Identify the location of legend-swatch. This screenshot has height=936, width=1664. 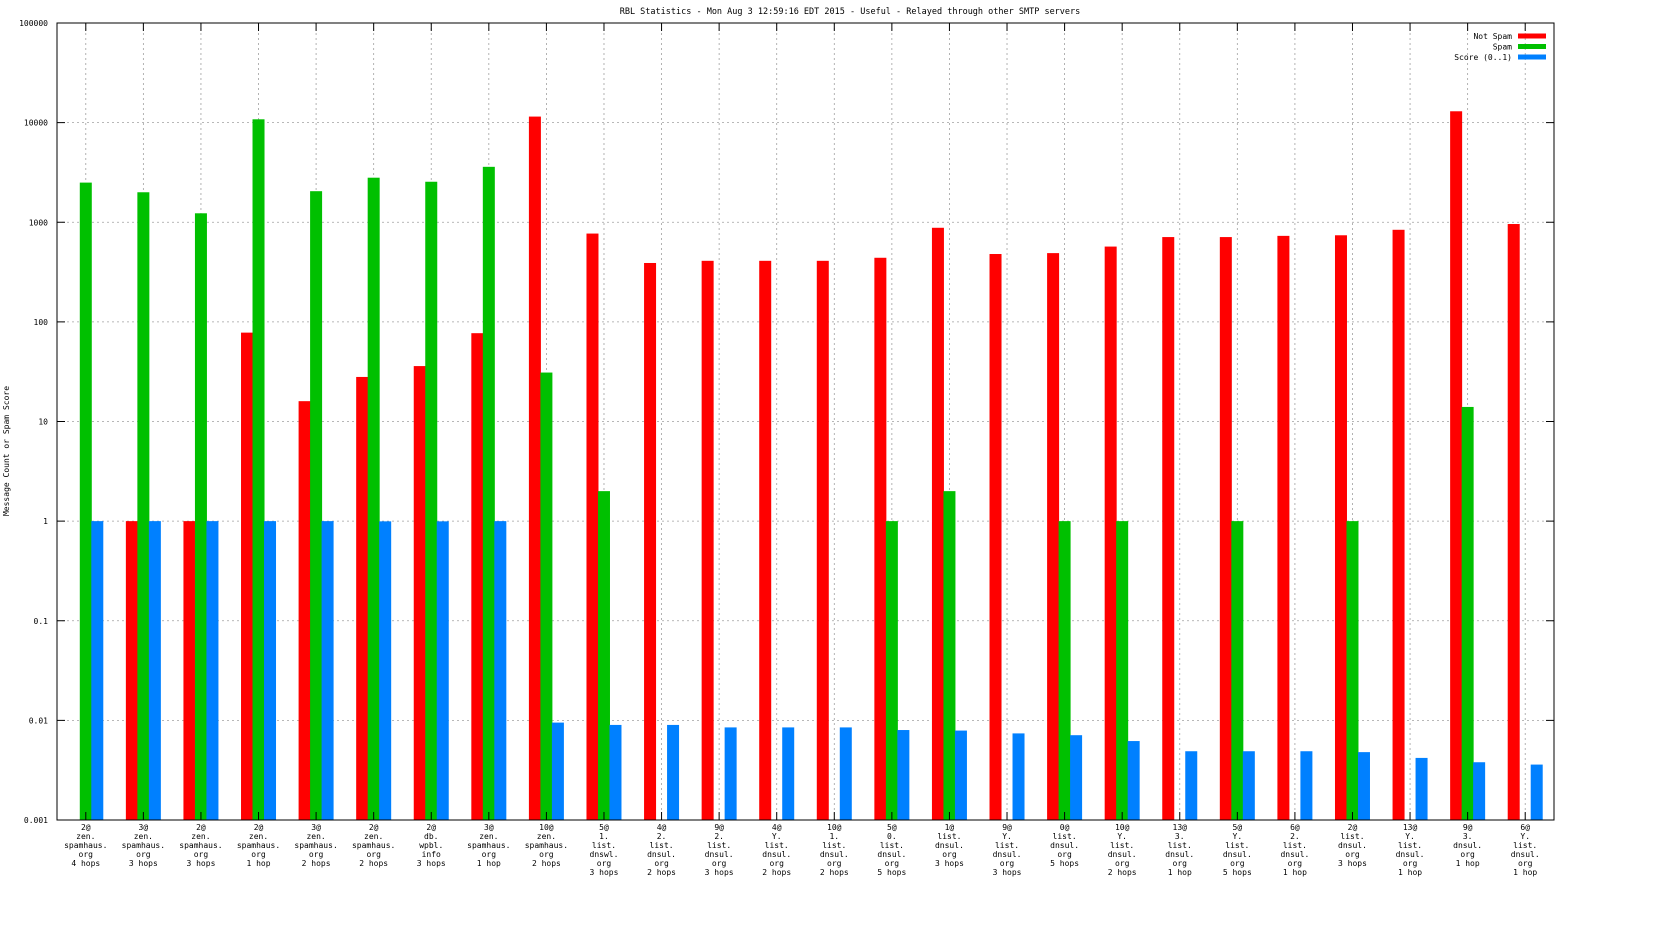
(1532, 36).